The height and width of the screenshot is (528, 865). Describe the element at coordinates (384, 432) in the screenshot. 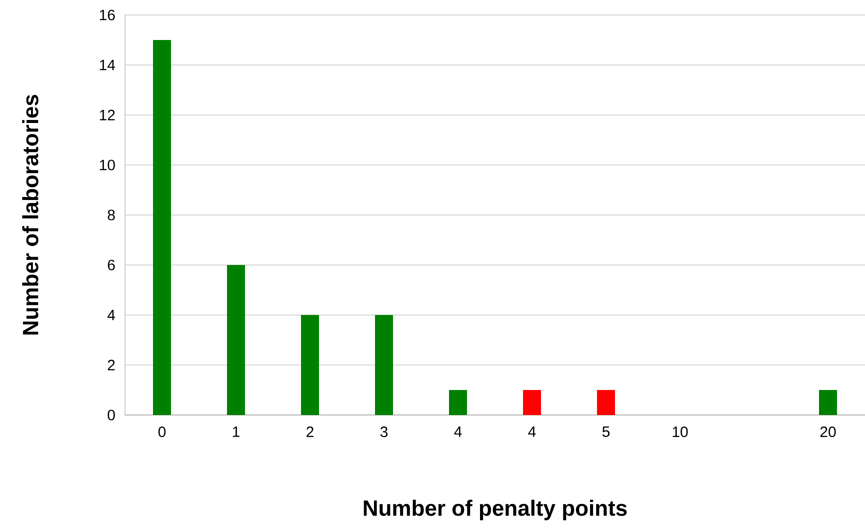

I see `x-tick-label: 3` at that location.